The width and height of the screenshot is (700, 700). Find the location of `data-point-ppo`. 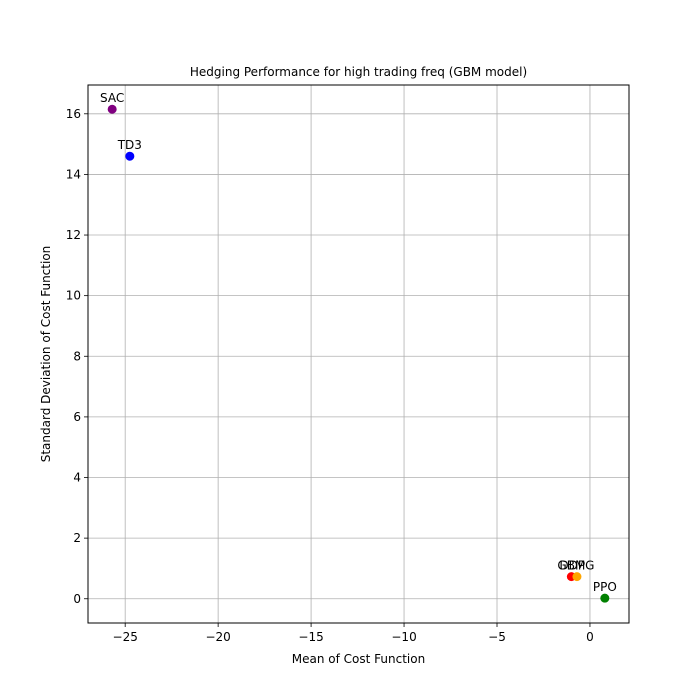

data-point-ppo is located at coordinates (605, 598).